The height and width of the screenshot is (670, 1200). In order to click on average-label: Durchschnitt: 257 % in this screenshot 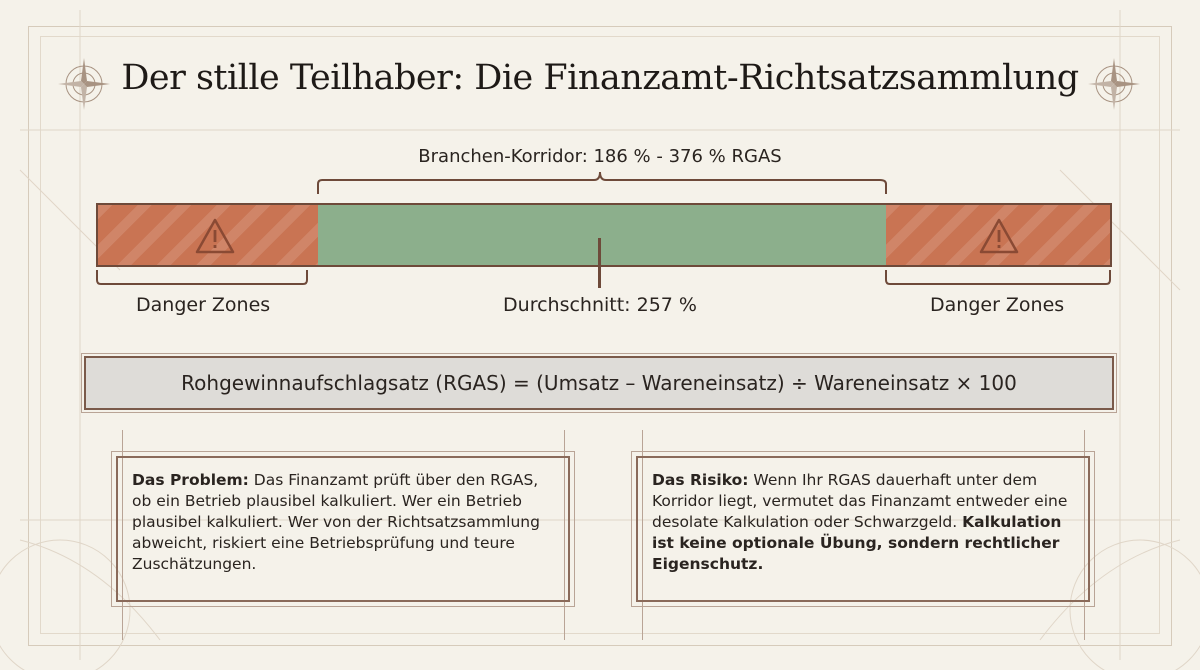, I will do `click(600, 305)`.